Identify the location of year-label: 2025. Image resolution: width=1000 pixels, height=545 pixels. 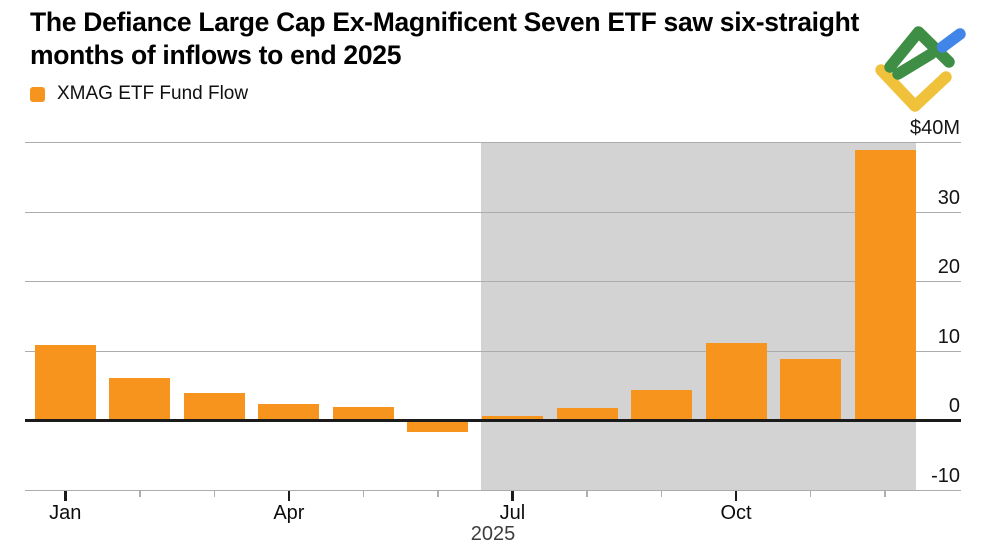
(493, 534).